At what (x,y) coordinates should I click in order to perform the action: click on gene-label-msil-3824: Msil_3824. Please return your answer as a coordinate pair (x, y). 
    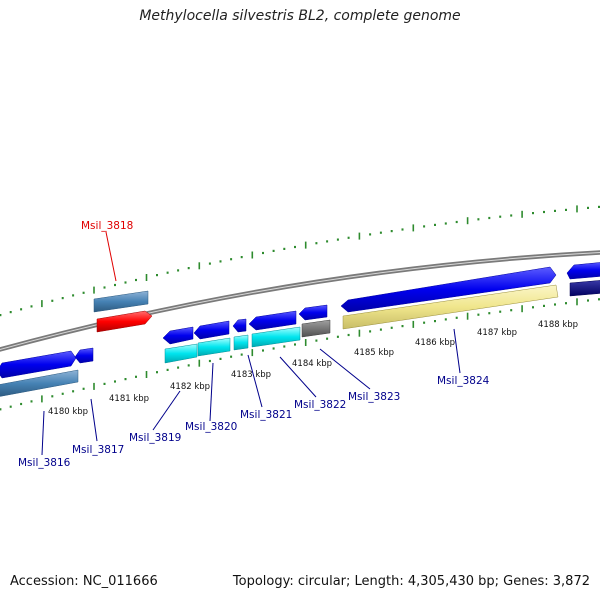
    Looking at the image, I should click on (463, 381).